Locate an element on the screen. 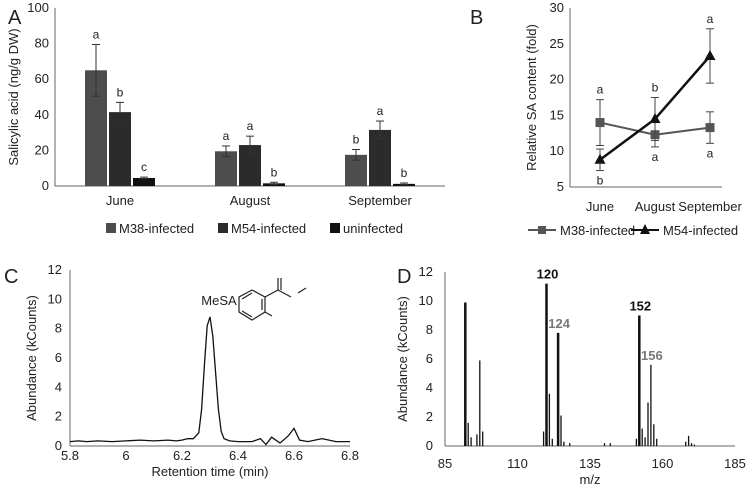 This screenshot has height=487, width=750. x-axis-label: Retention time (min) is located at coordinates (209, 471).